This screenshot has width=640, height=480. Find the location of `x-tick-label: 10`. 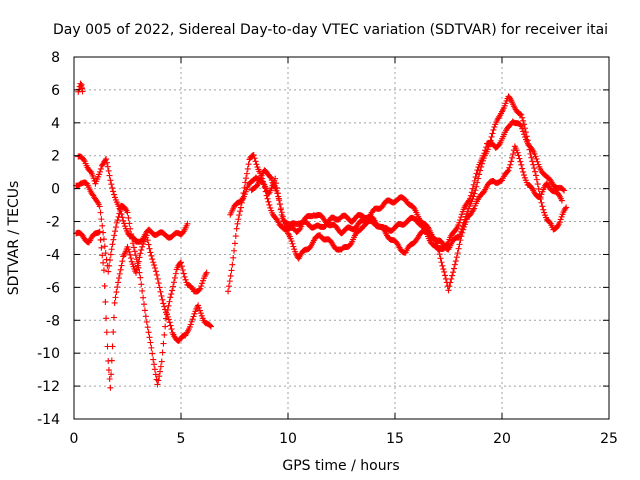

x-tick-label: 10 is located at coordinates (288, 439).